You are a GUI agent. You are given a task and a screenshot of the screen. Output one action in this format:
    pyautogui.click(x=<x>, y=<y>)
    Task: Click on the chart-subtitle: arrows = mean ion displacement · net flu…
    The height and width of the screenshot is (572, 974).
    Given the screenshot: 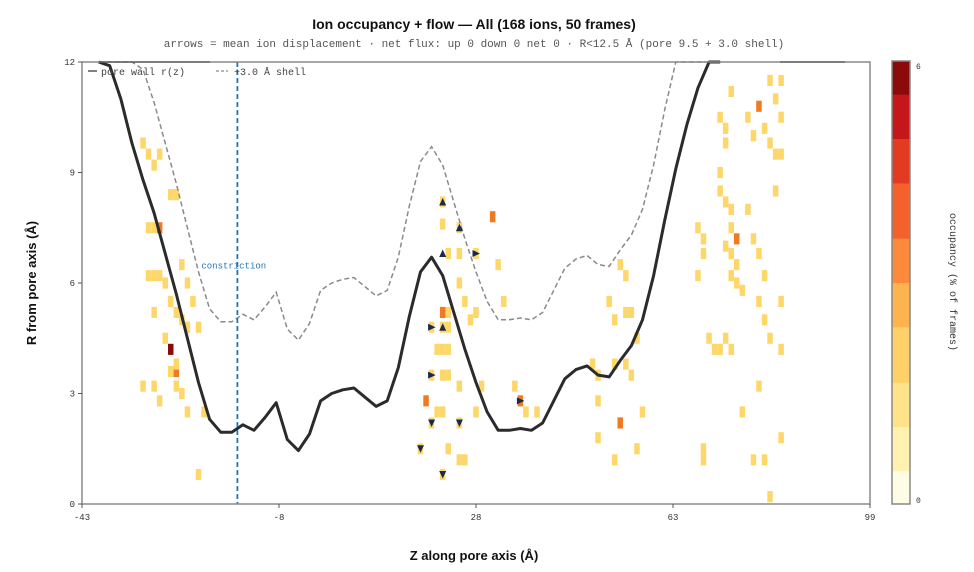 What is the action you would take?
    pyautogui.click(x=474, y=44)
    